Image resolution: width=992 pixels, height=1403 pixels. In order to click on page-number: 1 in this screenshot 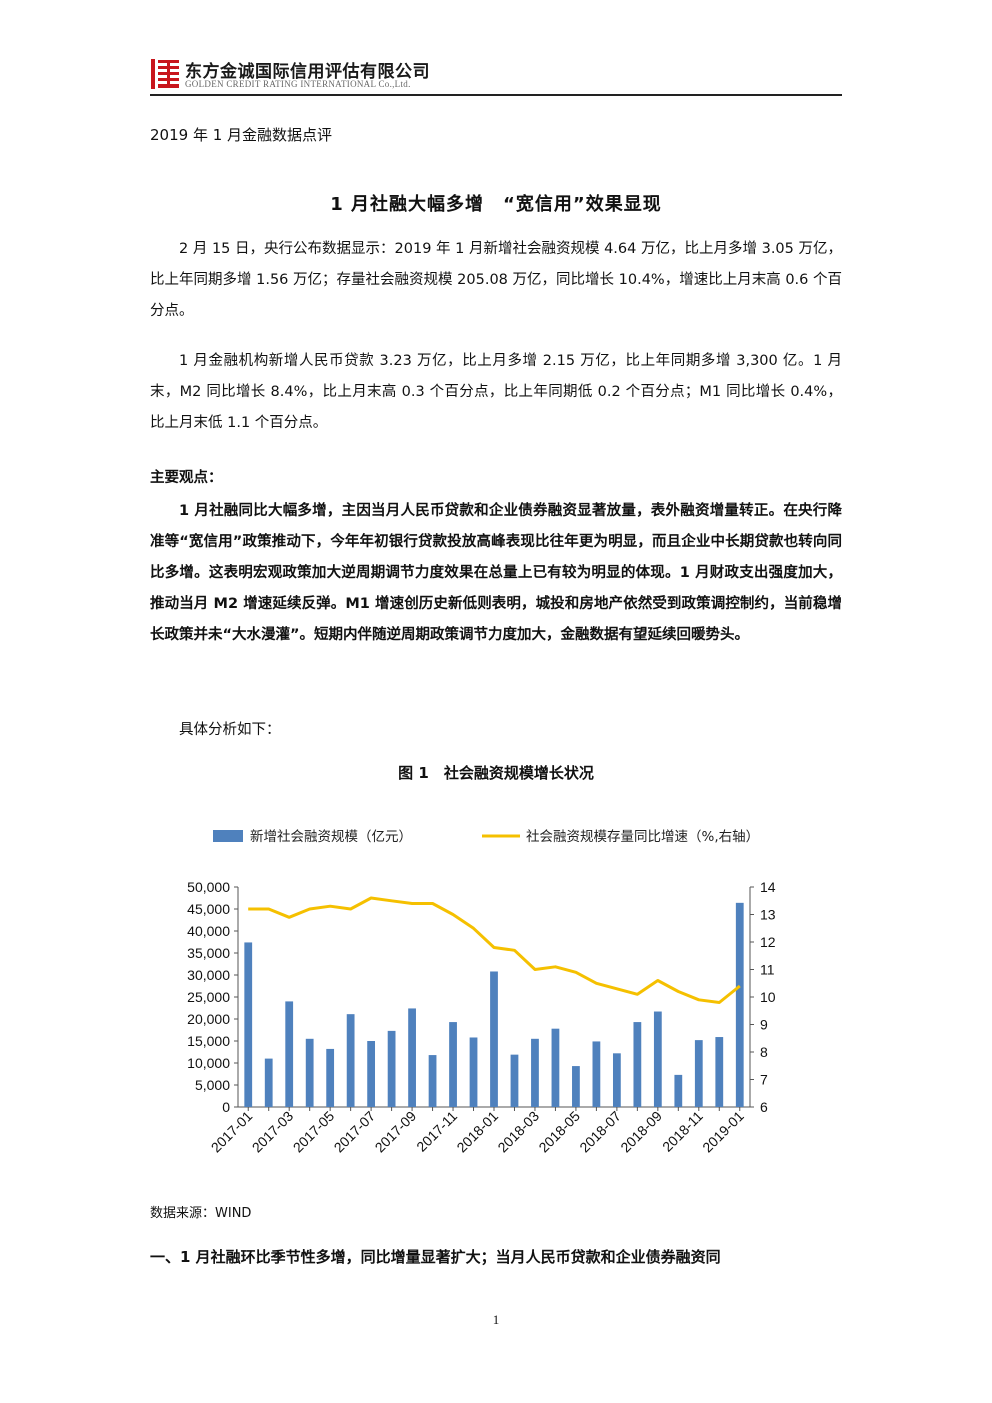, I will do `click(496, 1319)`.